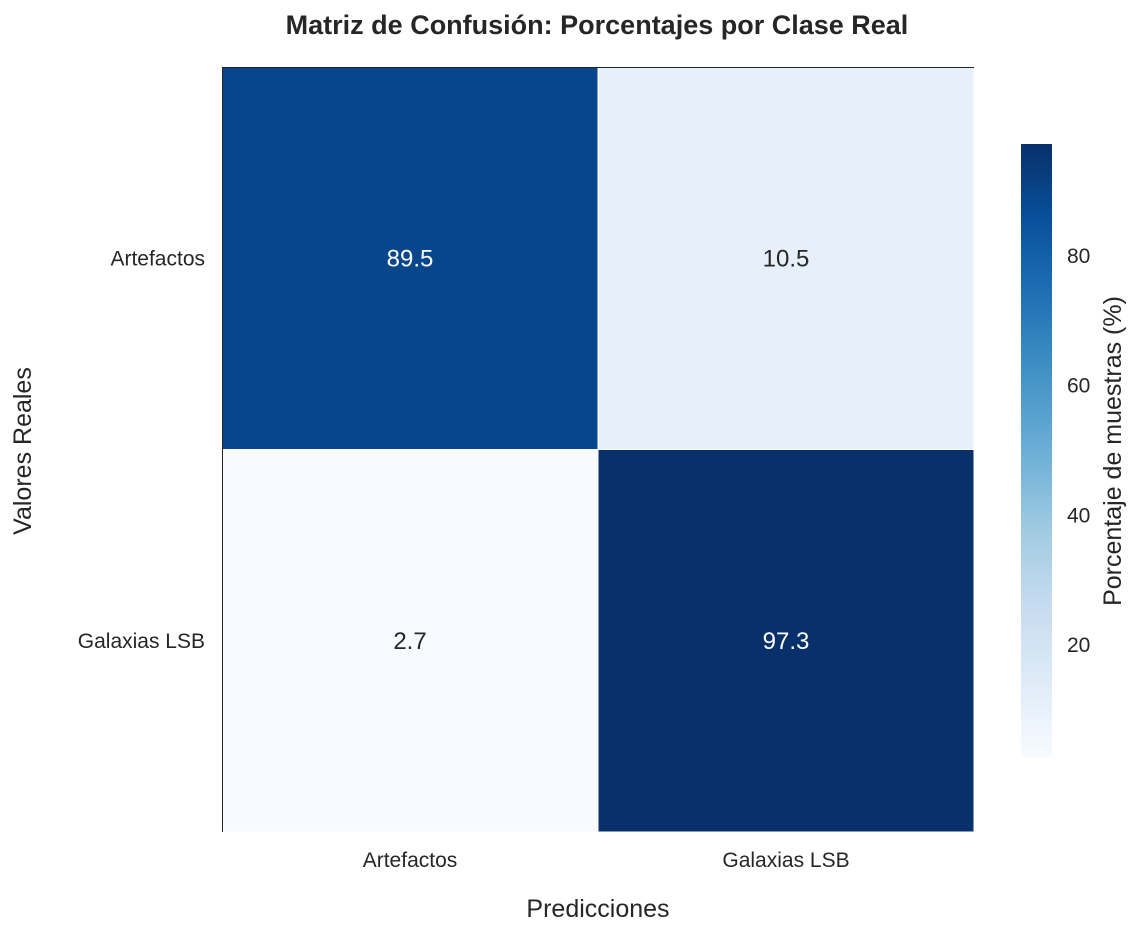  Describe the element at coordinates (410, 860) in the screenshot. I see `x-tick-label: Artefactos` at that location.